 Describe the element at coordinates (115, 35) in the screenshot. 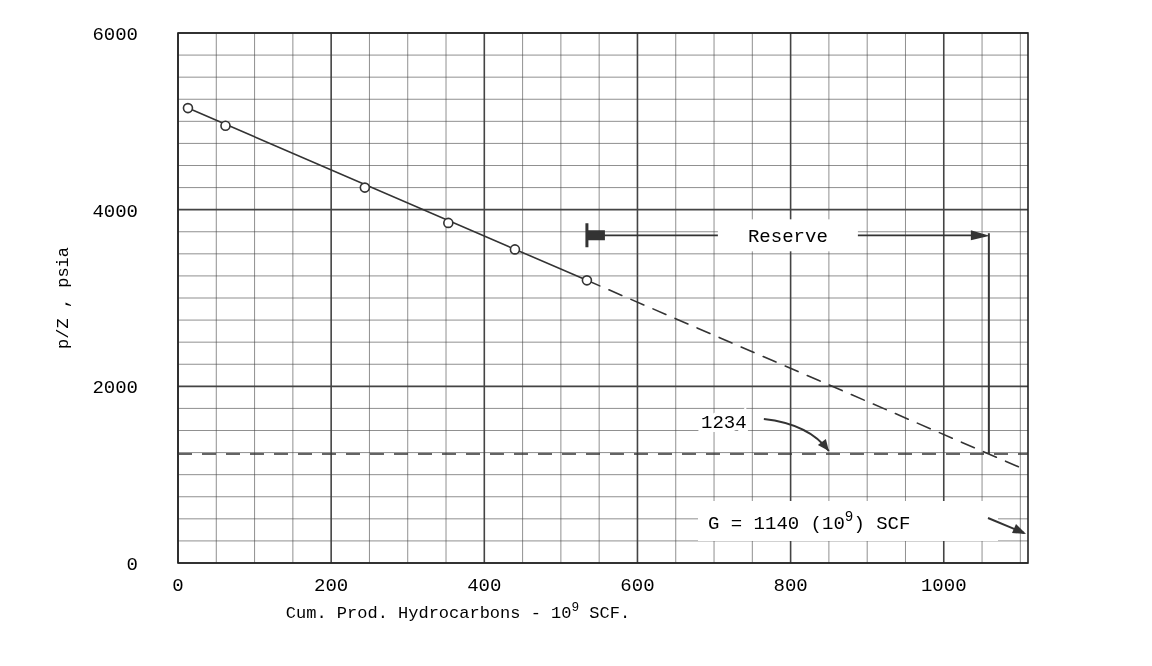

I see `y-tick-label: 6000` at that location.